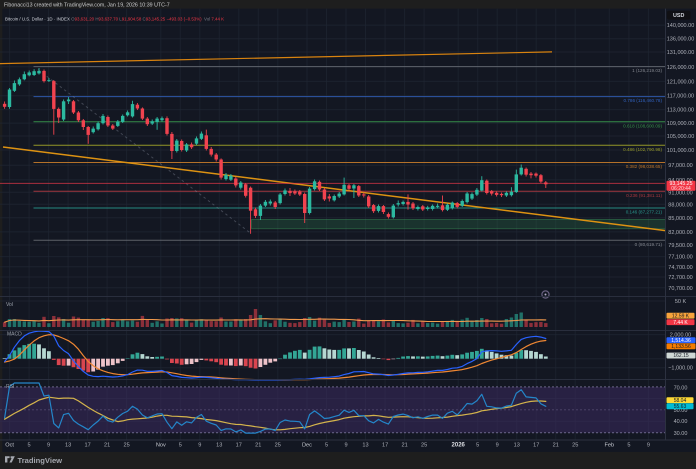 This screenshot has width=696, height=469. What do you see at coordinates (642, 149) in the screenshot?
I see `svg-text: 0.486 (102,790.98)` at bounding box center [642, 149].